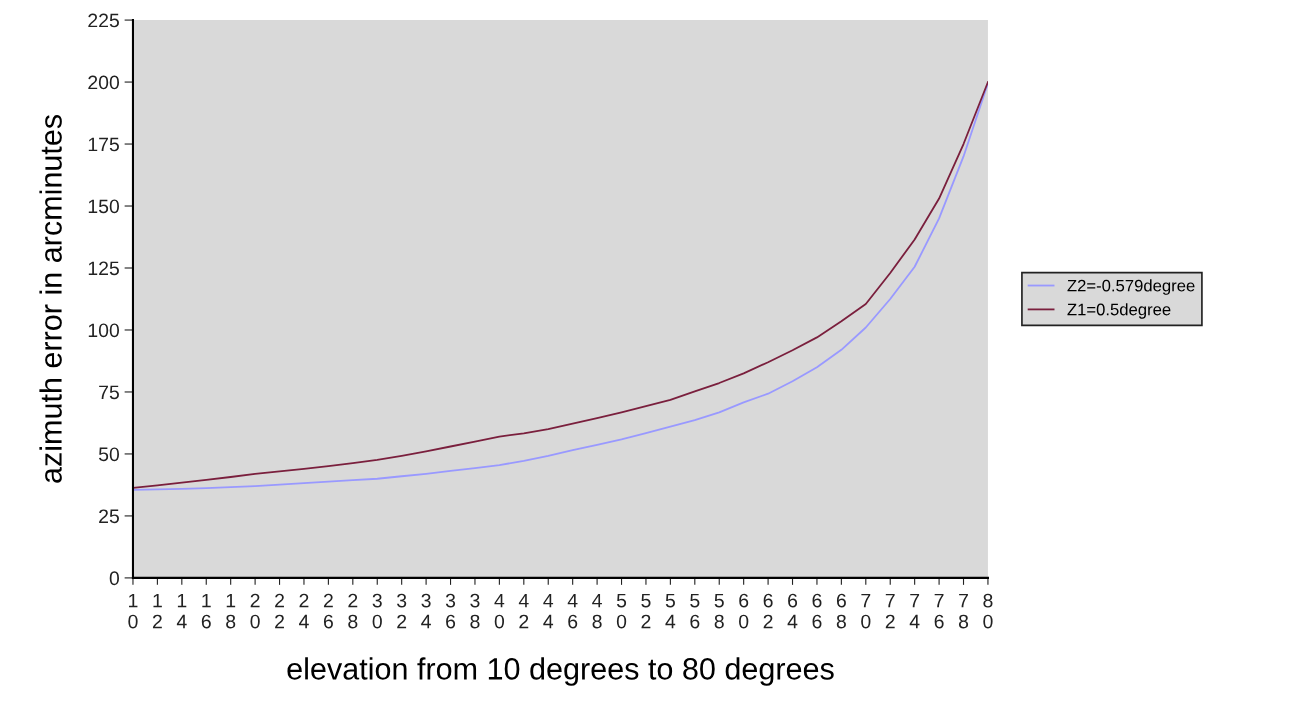 This screenshot has width=1296, height=717. Describe the element at coordinates (1119, 311) in the screenshot. I see `legend-label: Z1=0.5degree` at that location.